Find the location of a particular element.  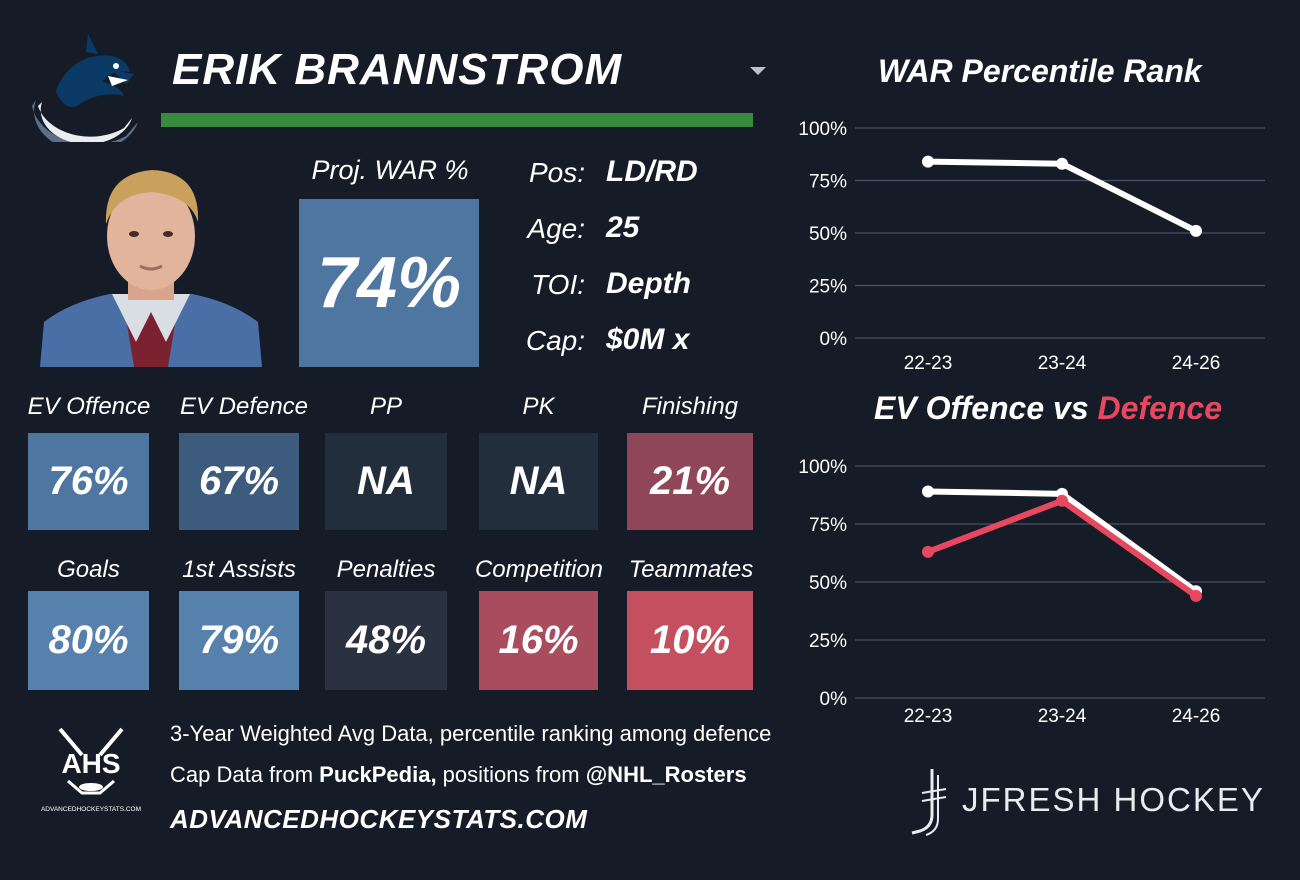

footnote-prefix: Cap Data from is located at coordinates (245, 774).